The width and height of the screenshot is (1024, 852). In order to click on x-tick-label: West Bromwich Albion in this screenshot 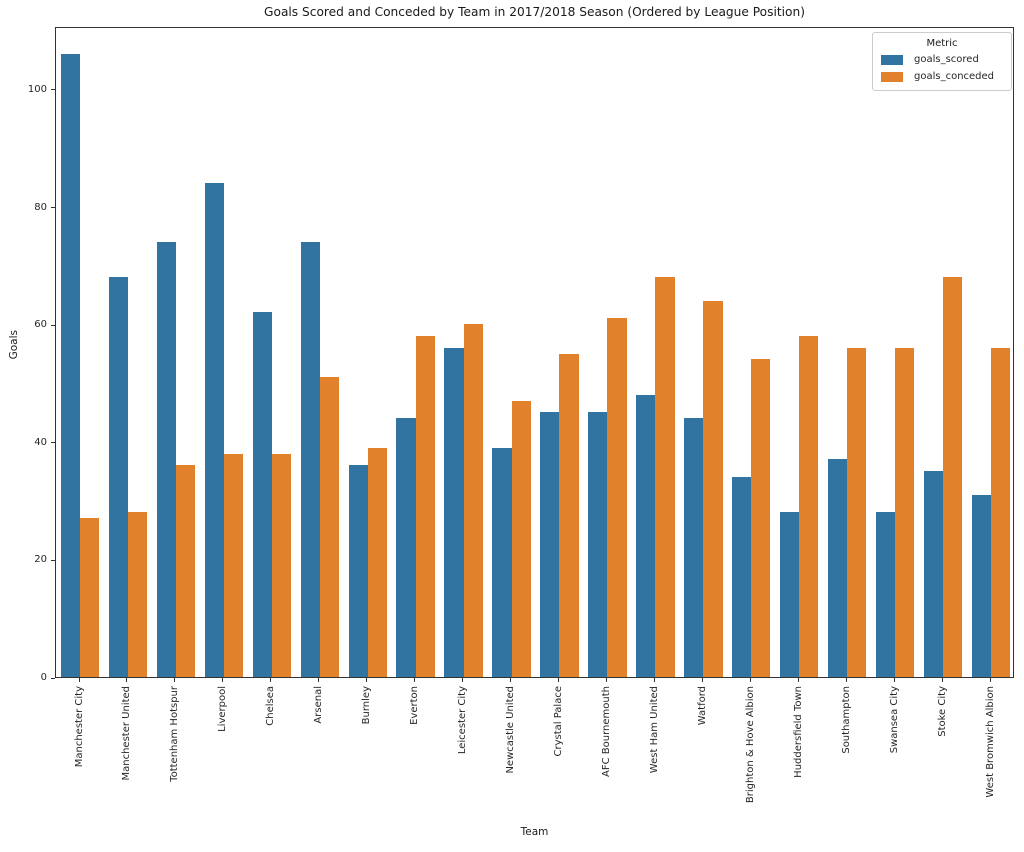, I will do `click(990, 742)`.